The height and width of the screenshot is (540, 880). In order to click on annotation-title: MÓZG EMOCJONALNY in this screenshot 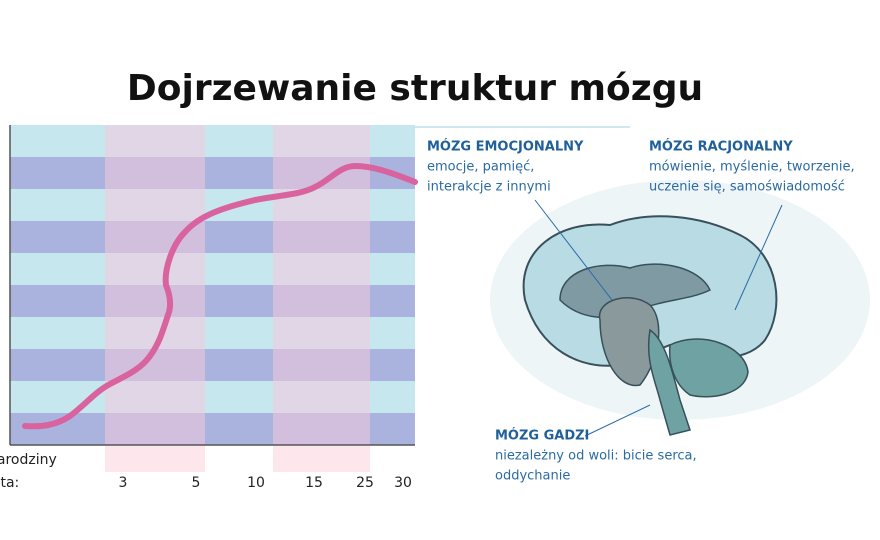, I will do `click(505, 147)`.